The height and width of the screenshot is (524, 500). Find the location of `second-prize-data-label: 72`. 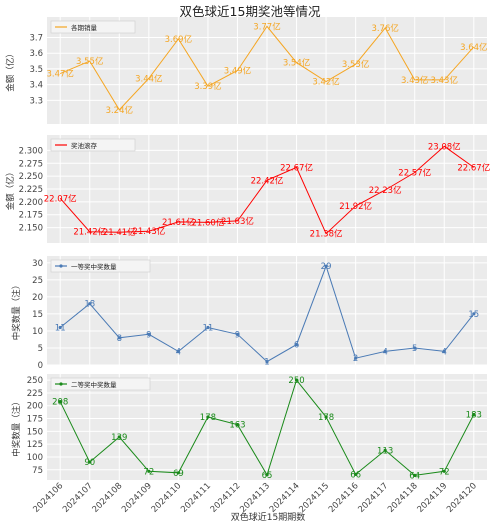

second-prize-data-label: 72 is located at coordinates (148, 472).